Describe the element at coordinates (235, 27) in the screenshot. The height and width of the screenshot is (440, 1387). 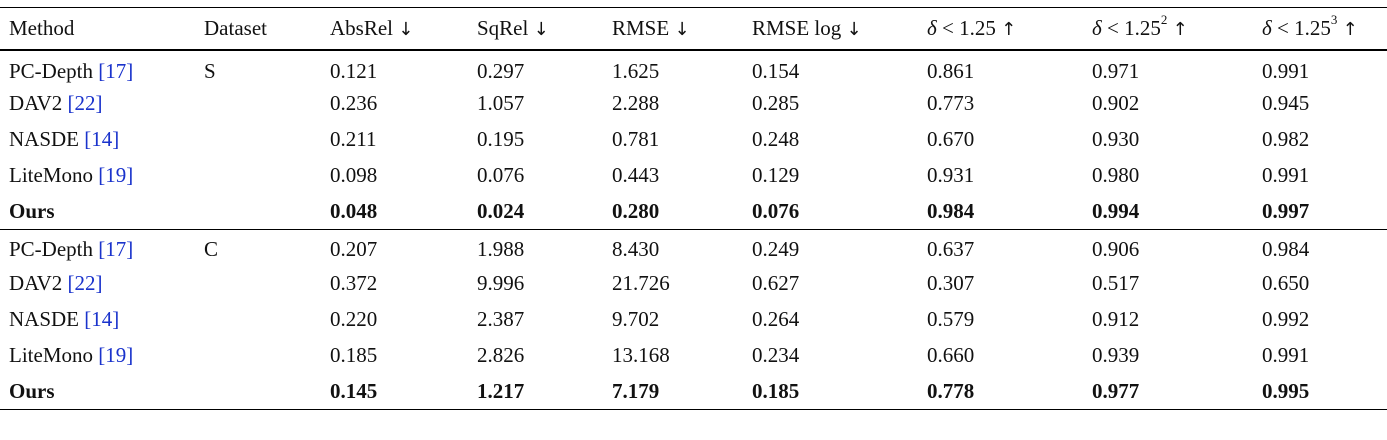
I see `column-header-label: Dataset` at that location.